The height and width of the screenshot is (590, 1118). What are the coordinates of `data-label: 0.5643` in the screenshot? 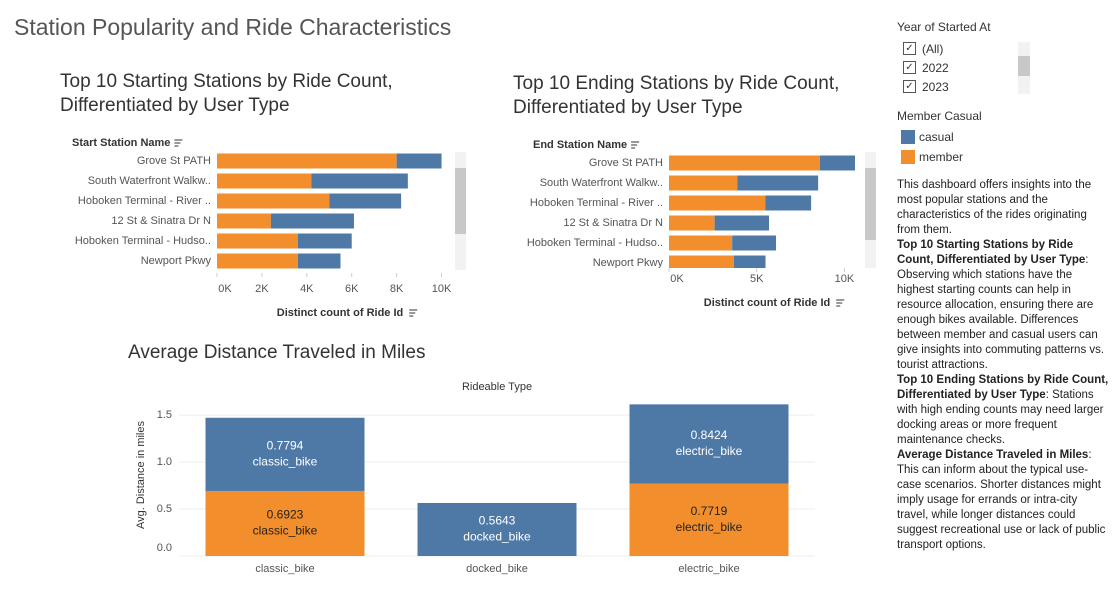 It's located at (497, 521).